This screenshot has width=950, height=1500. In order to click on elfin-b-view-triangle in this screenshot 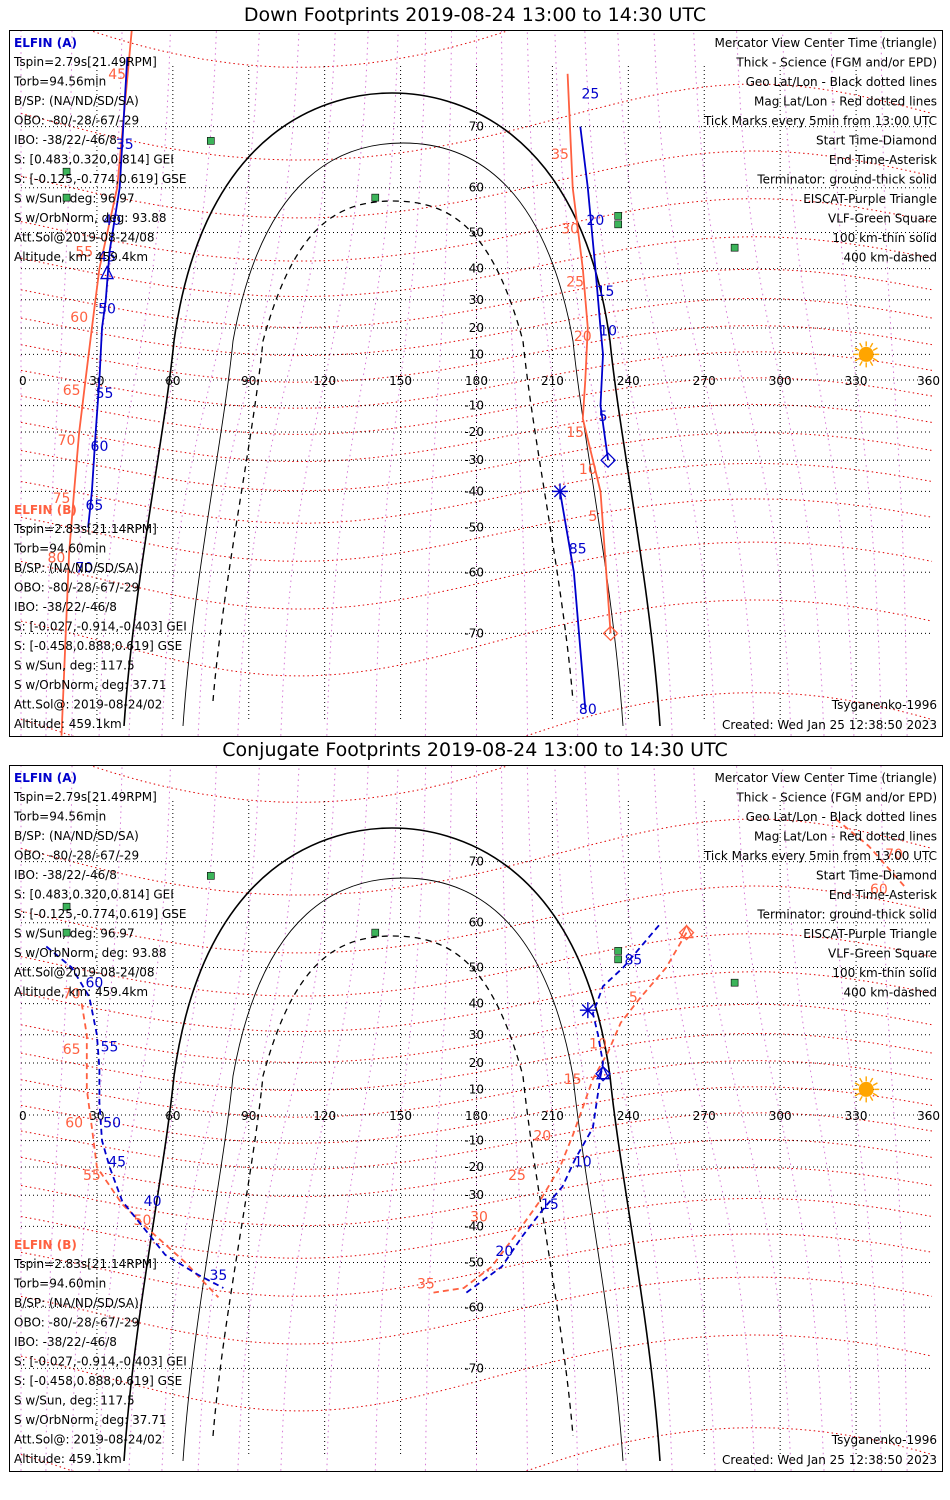, I will do `click(686, 931)`.